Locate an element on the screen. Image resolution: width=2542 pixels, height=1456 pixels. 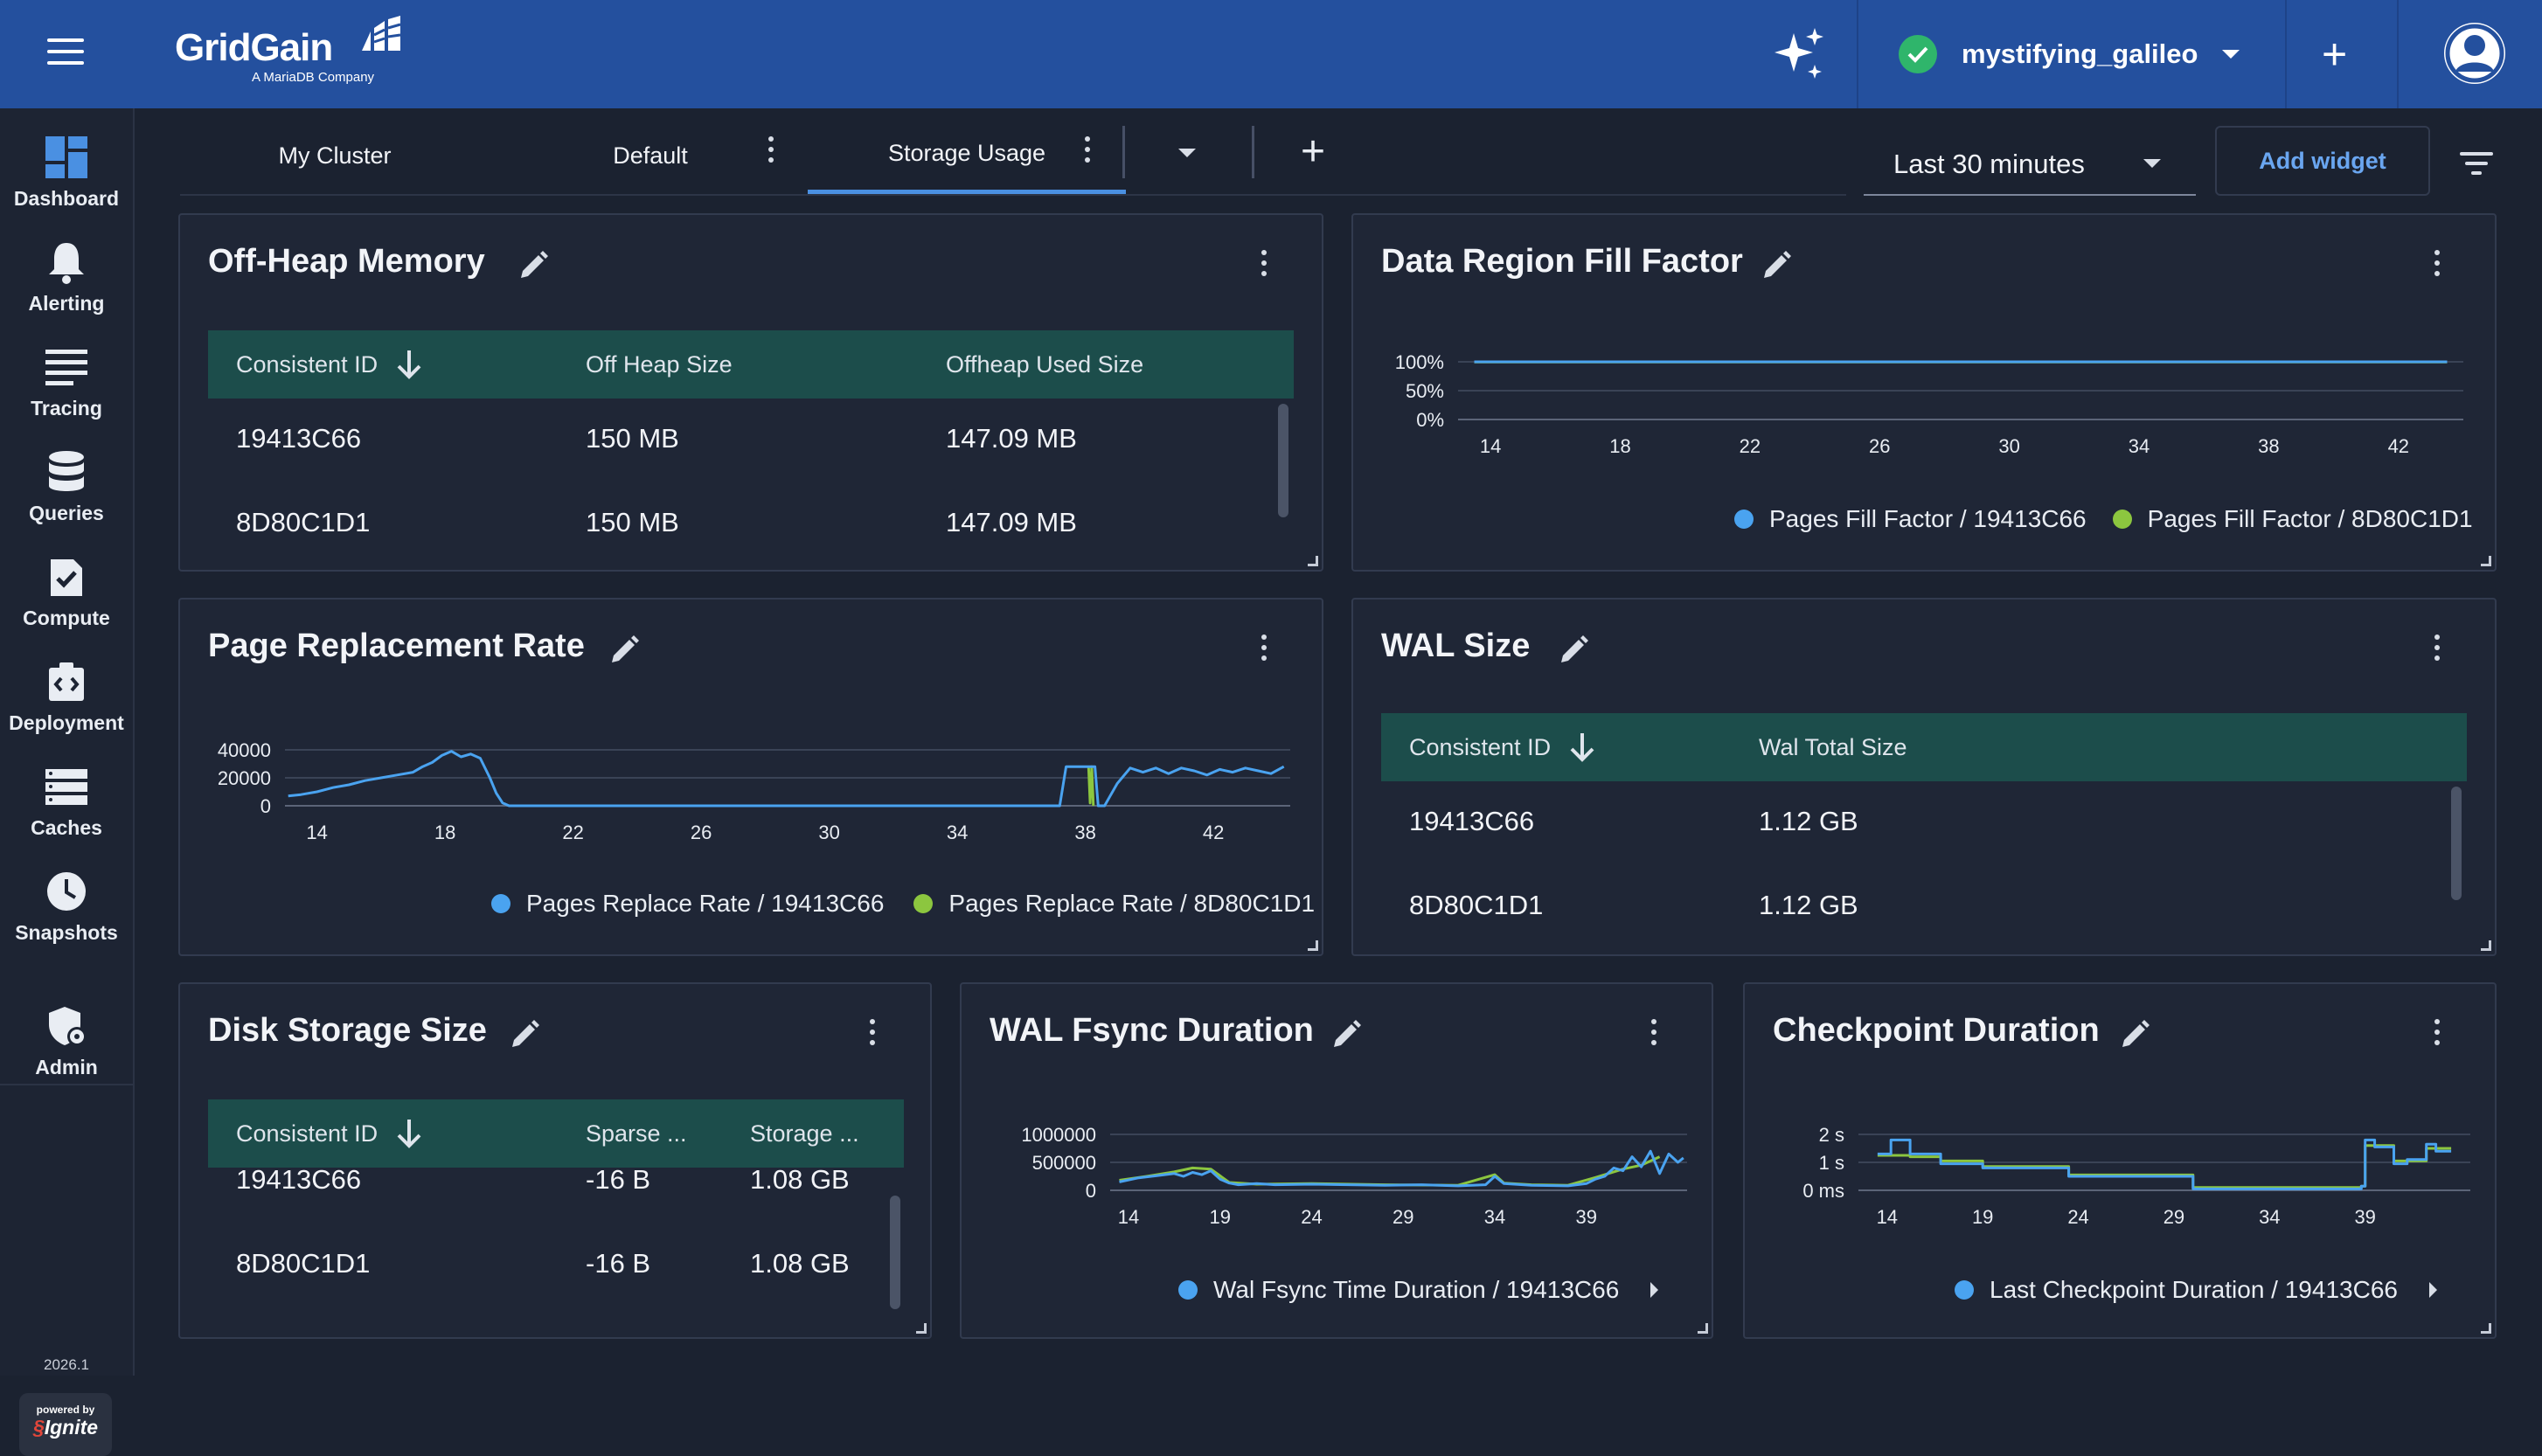
sidebar-item-queries: Queries is located at coordinates (66, 487).